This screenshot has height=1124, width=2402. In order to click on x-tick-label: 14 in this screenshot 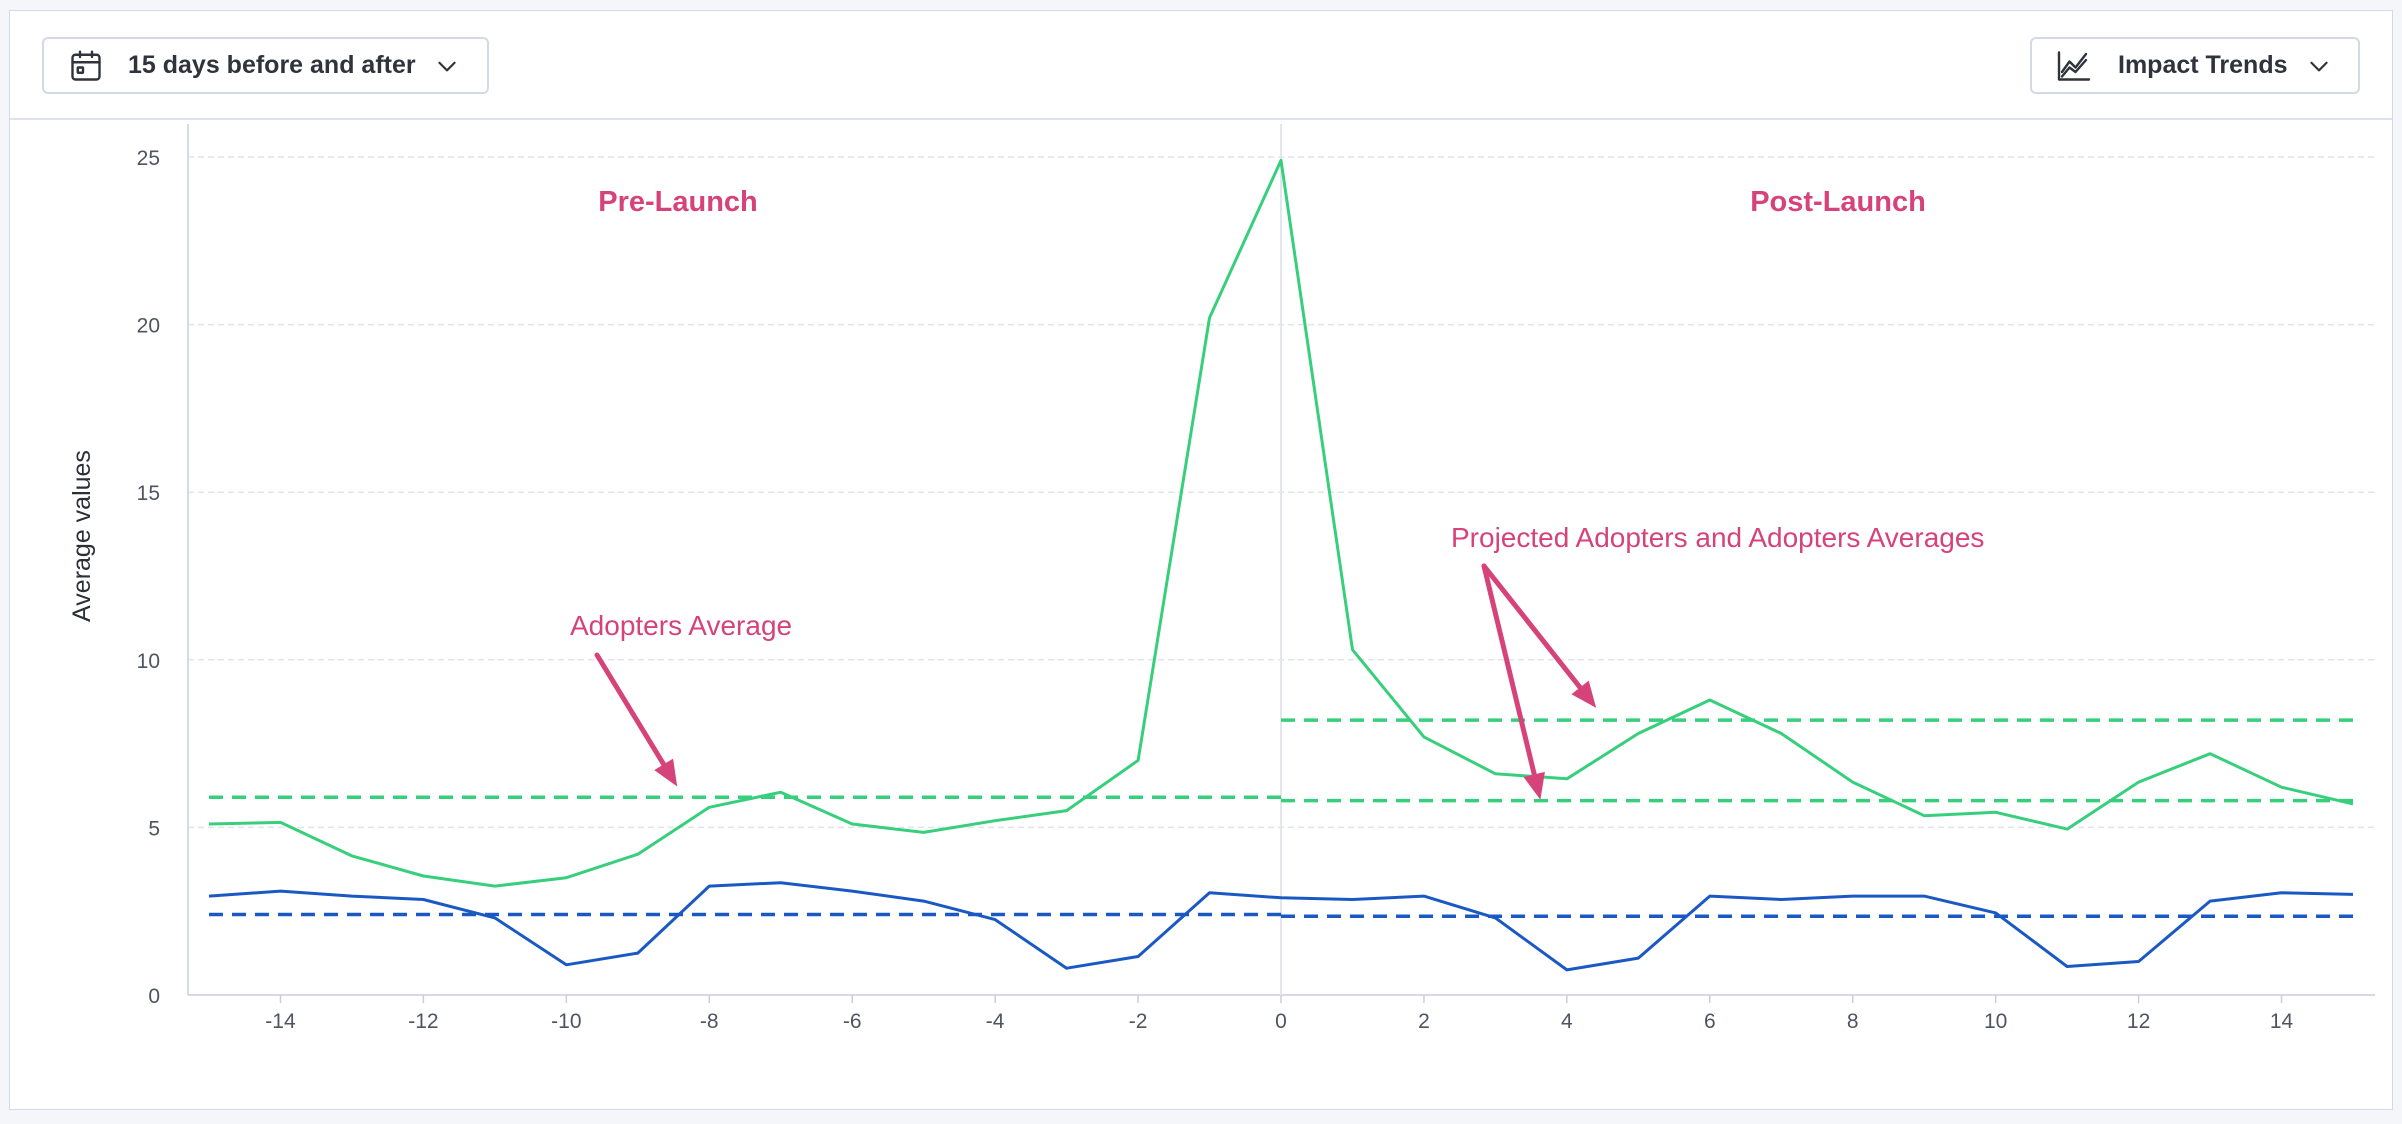, I will do `click(2282, 1021)`.